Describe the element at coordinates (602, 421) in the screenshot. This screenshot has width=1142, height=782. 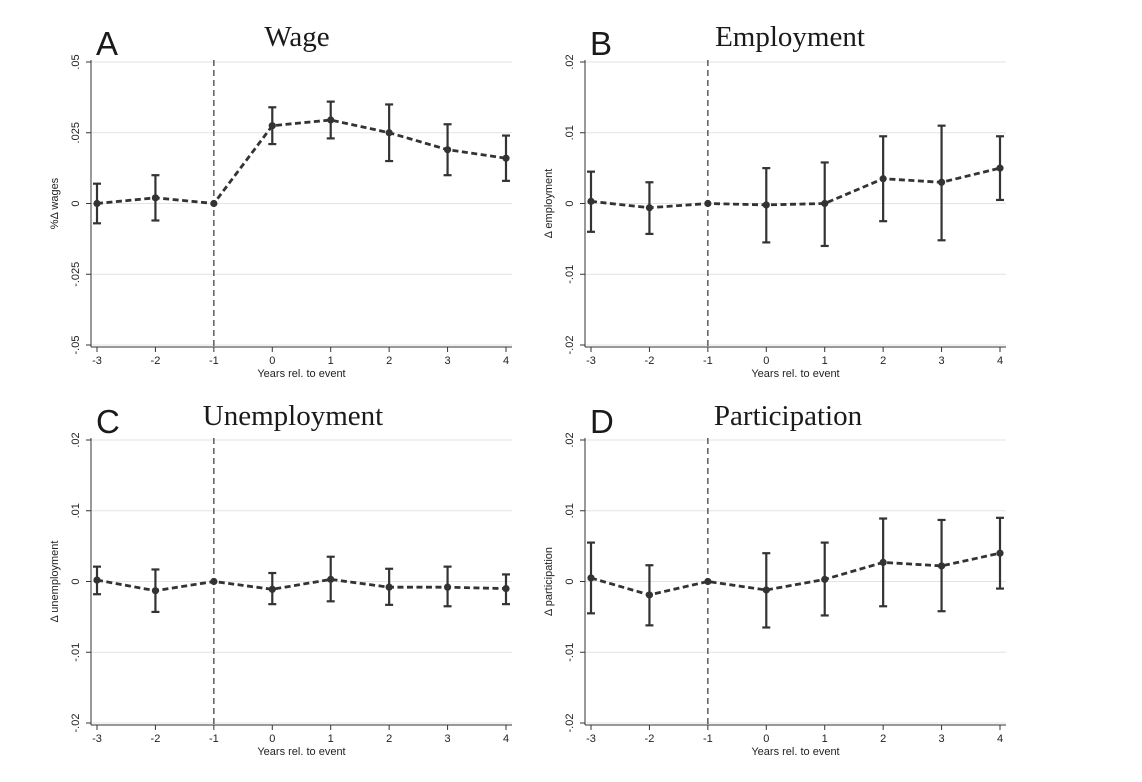
I see `panel-letter: D` at that location.